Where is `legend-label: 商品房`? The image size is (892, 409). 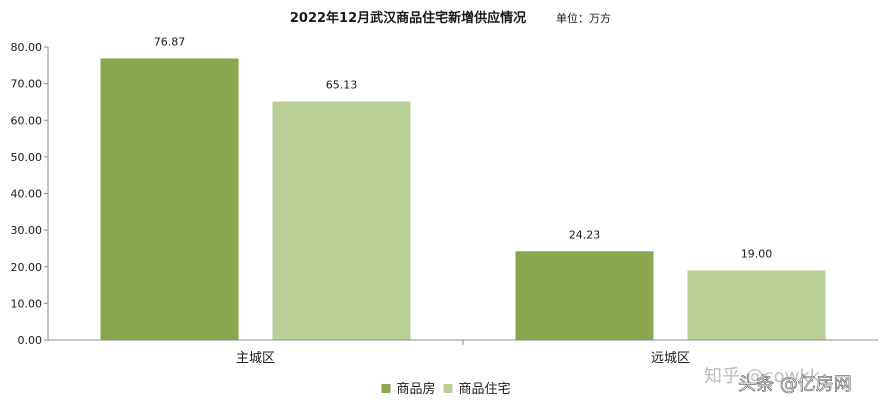 legend-label: 商品房 is located at coordinates (416, 389).